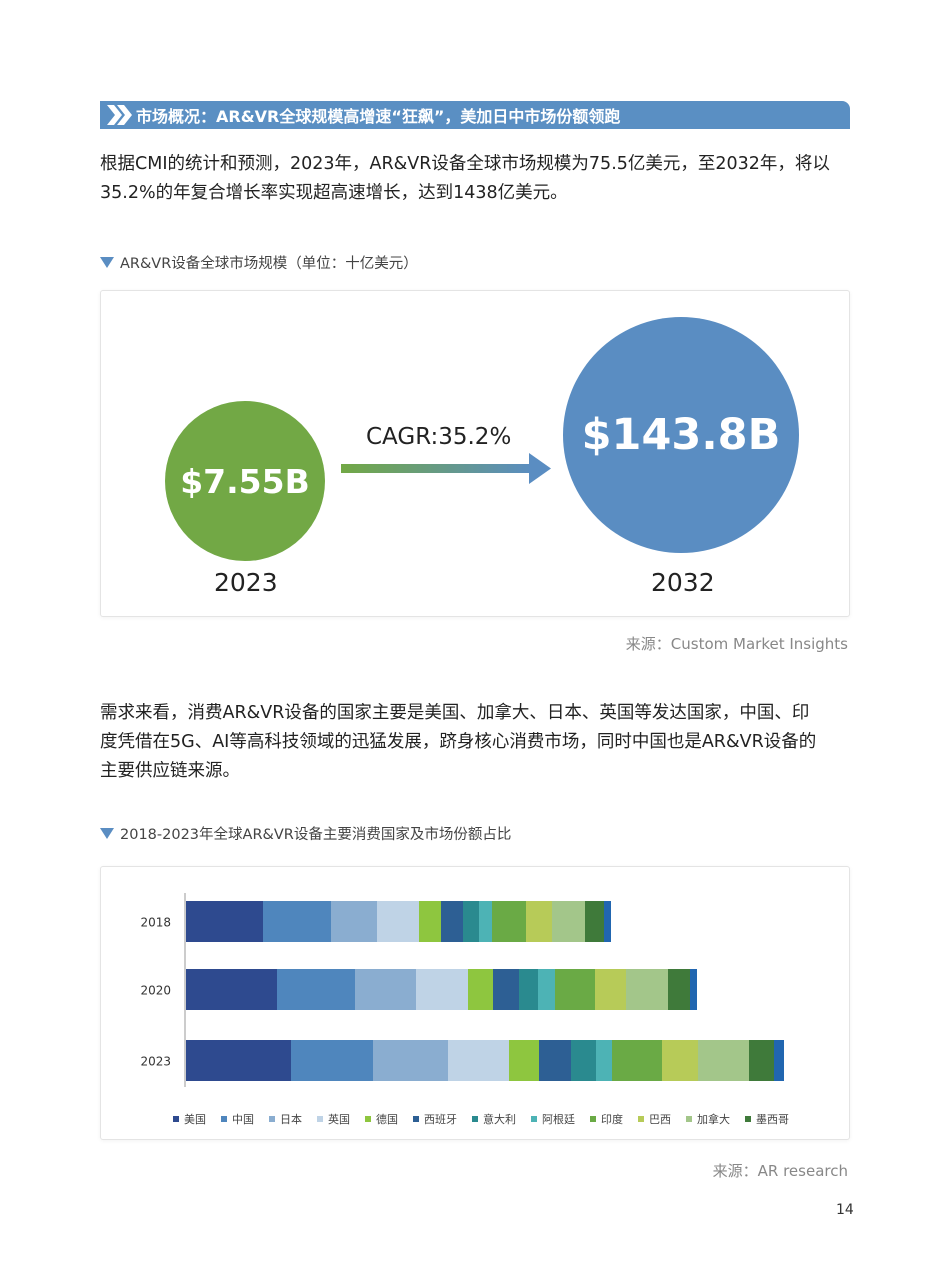 The width and height of the screenshot is (950, 1280). Describe the element at coordinates (499, 1119) in the screenshot. I see `legend-label: 意大利` at that location.